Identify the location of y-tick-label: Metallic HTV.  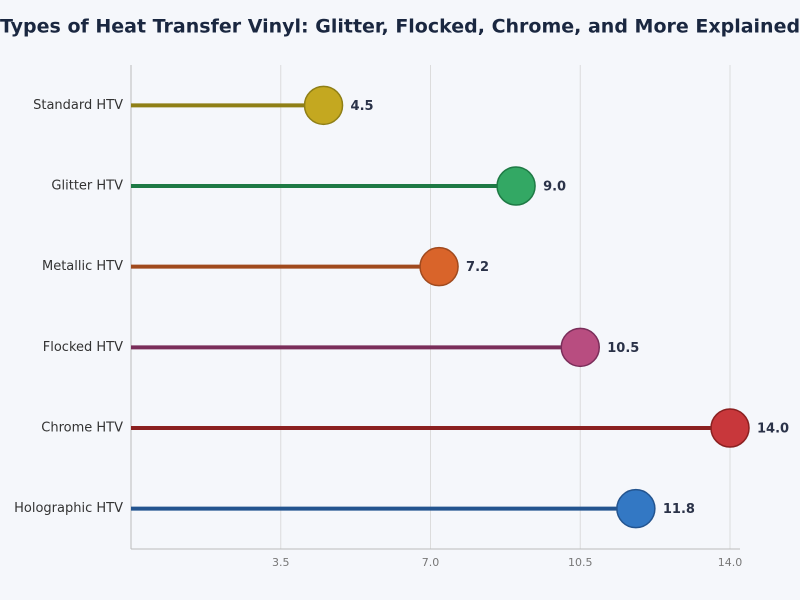
(82, 266).